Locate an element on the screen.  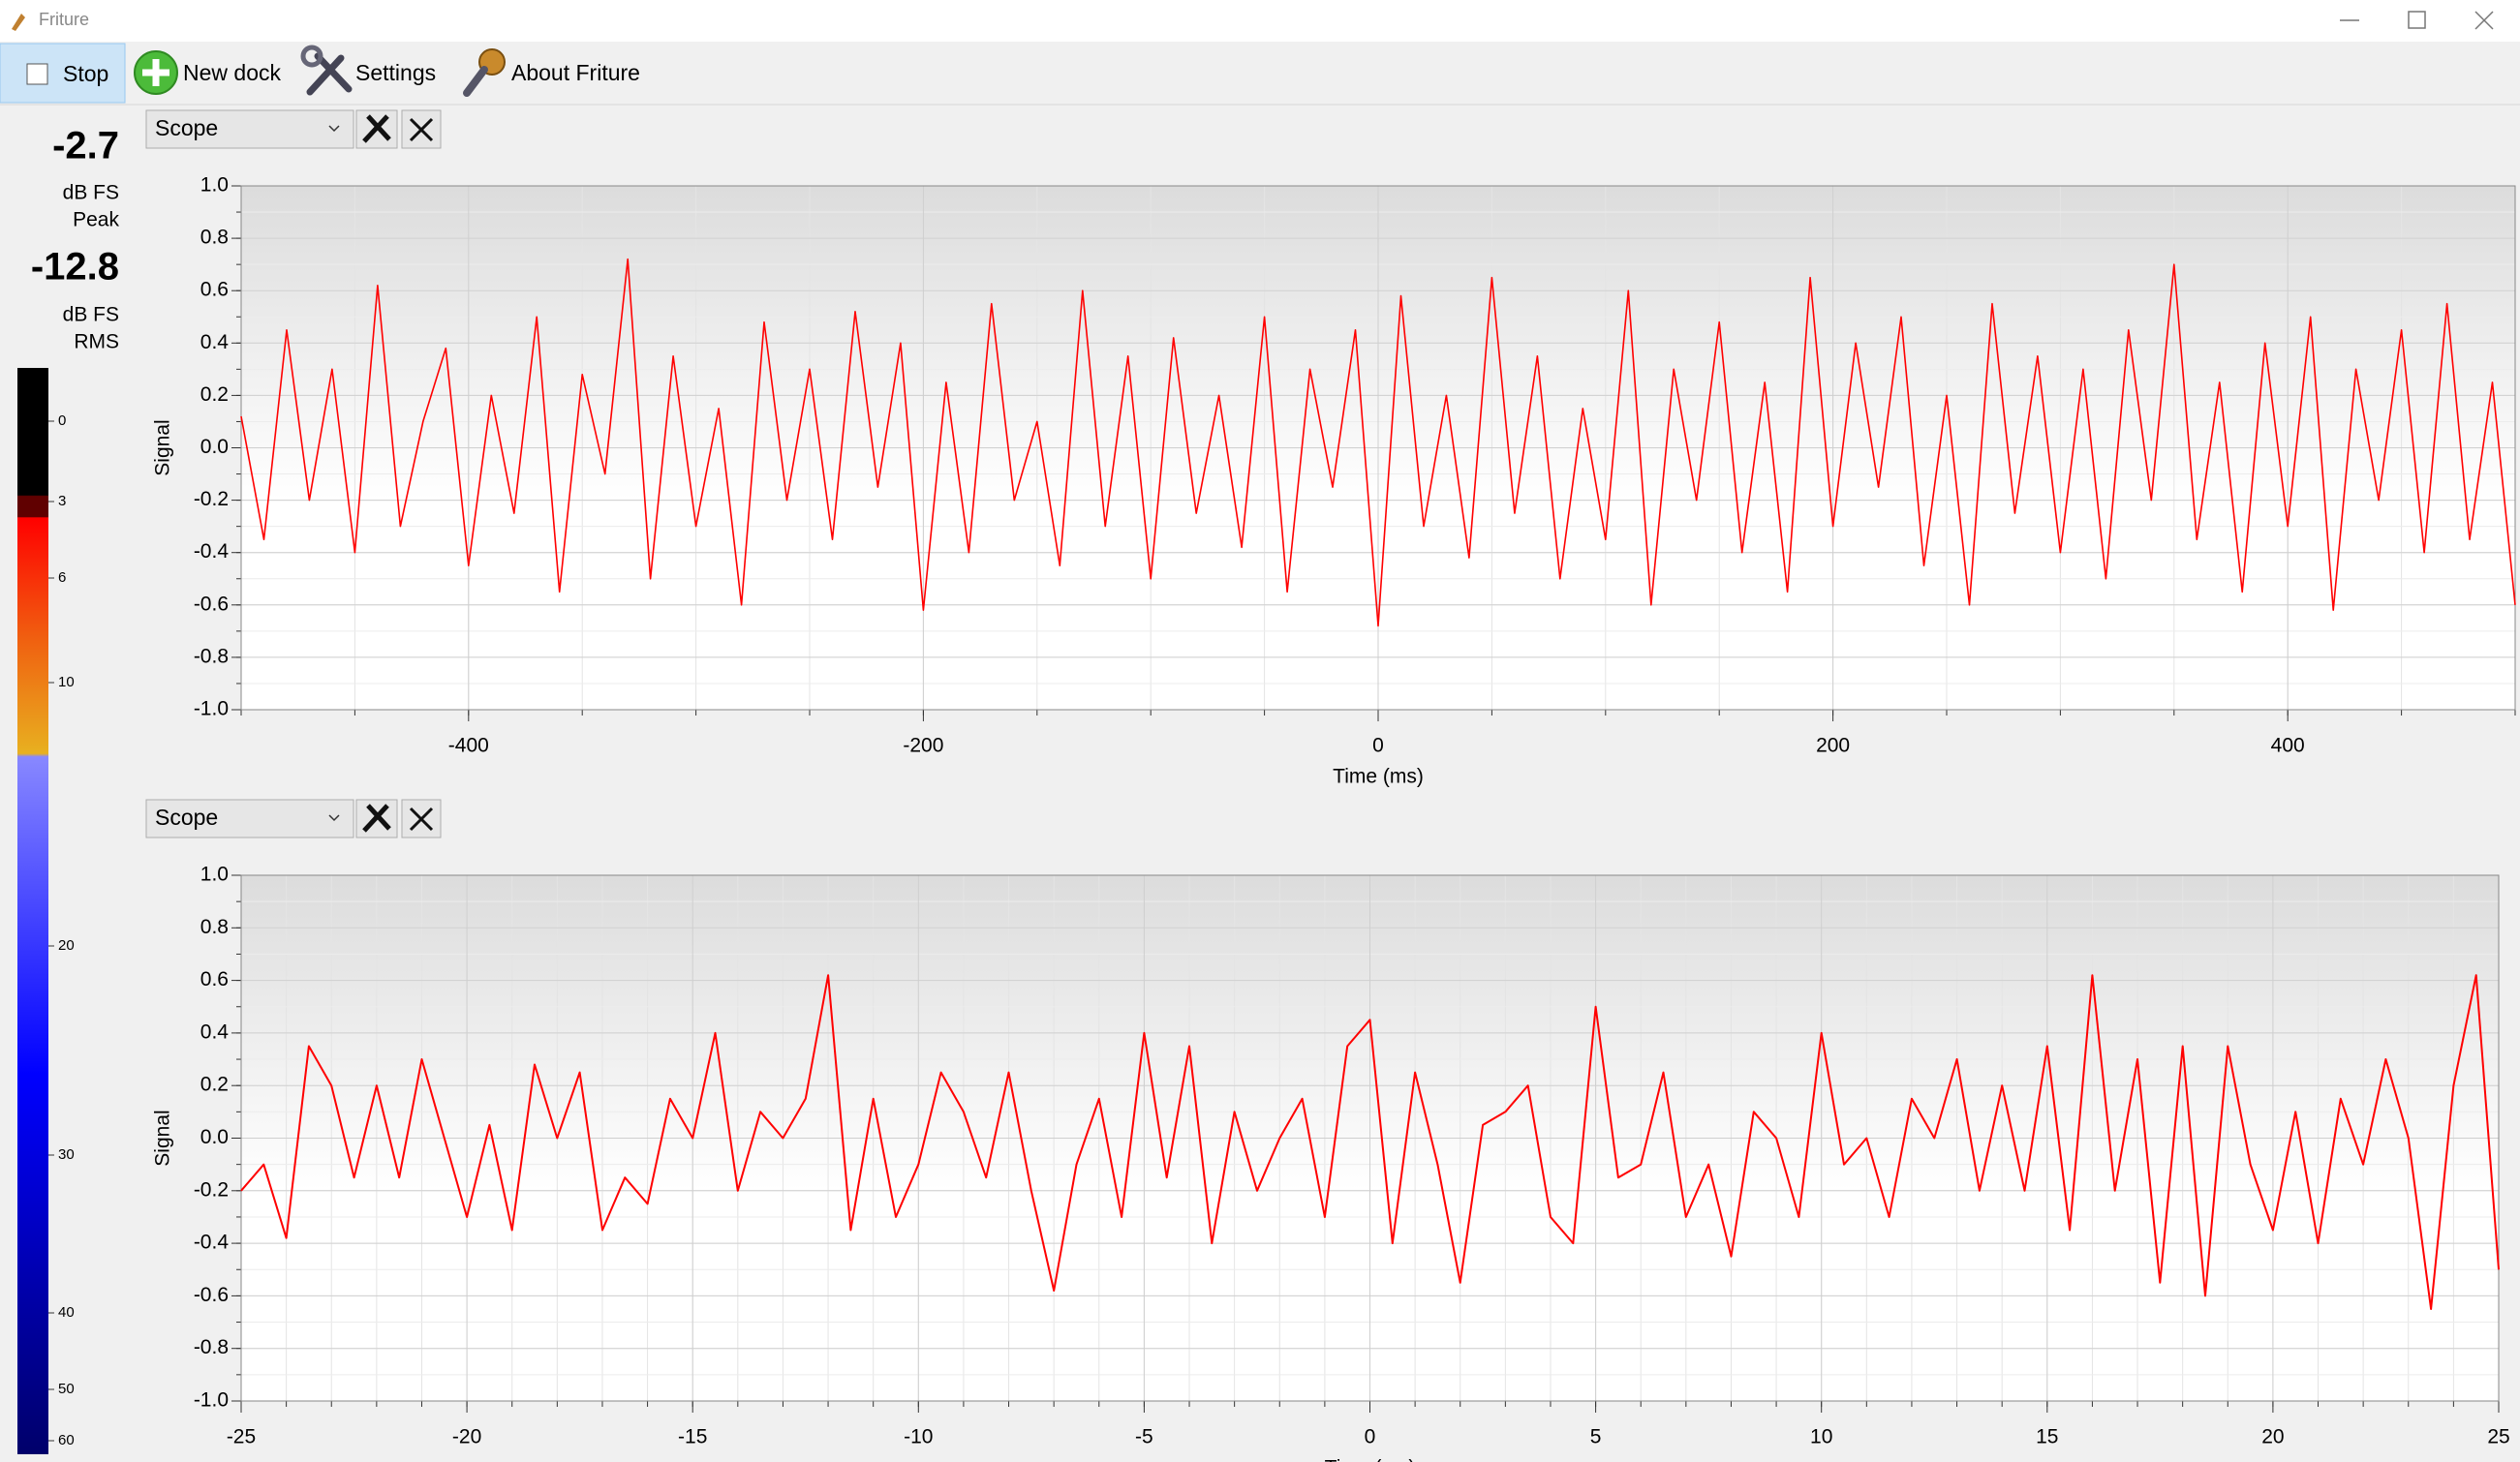
new-dock-button: New dock is located at coordinates (208, 73).